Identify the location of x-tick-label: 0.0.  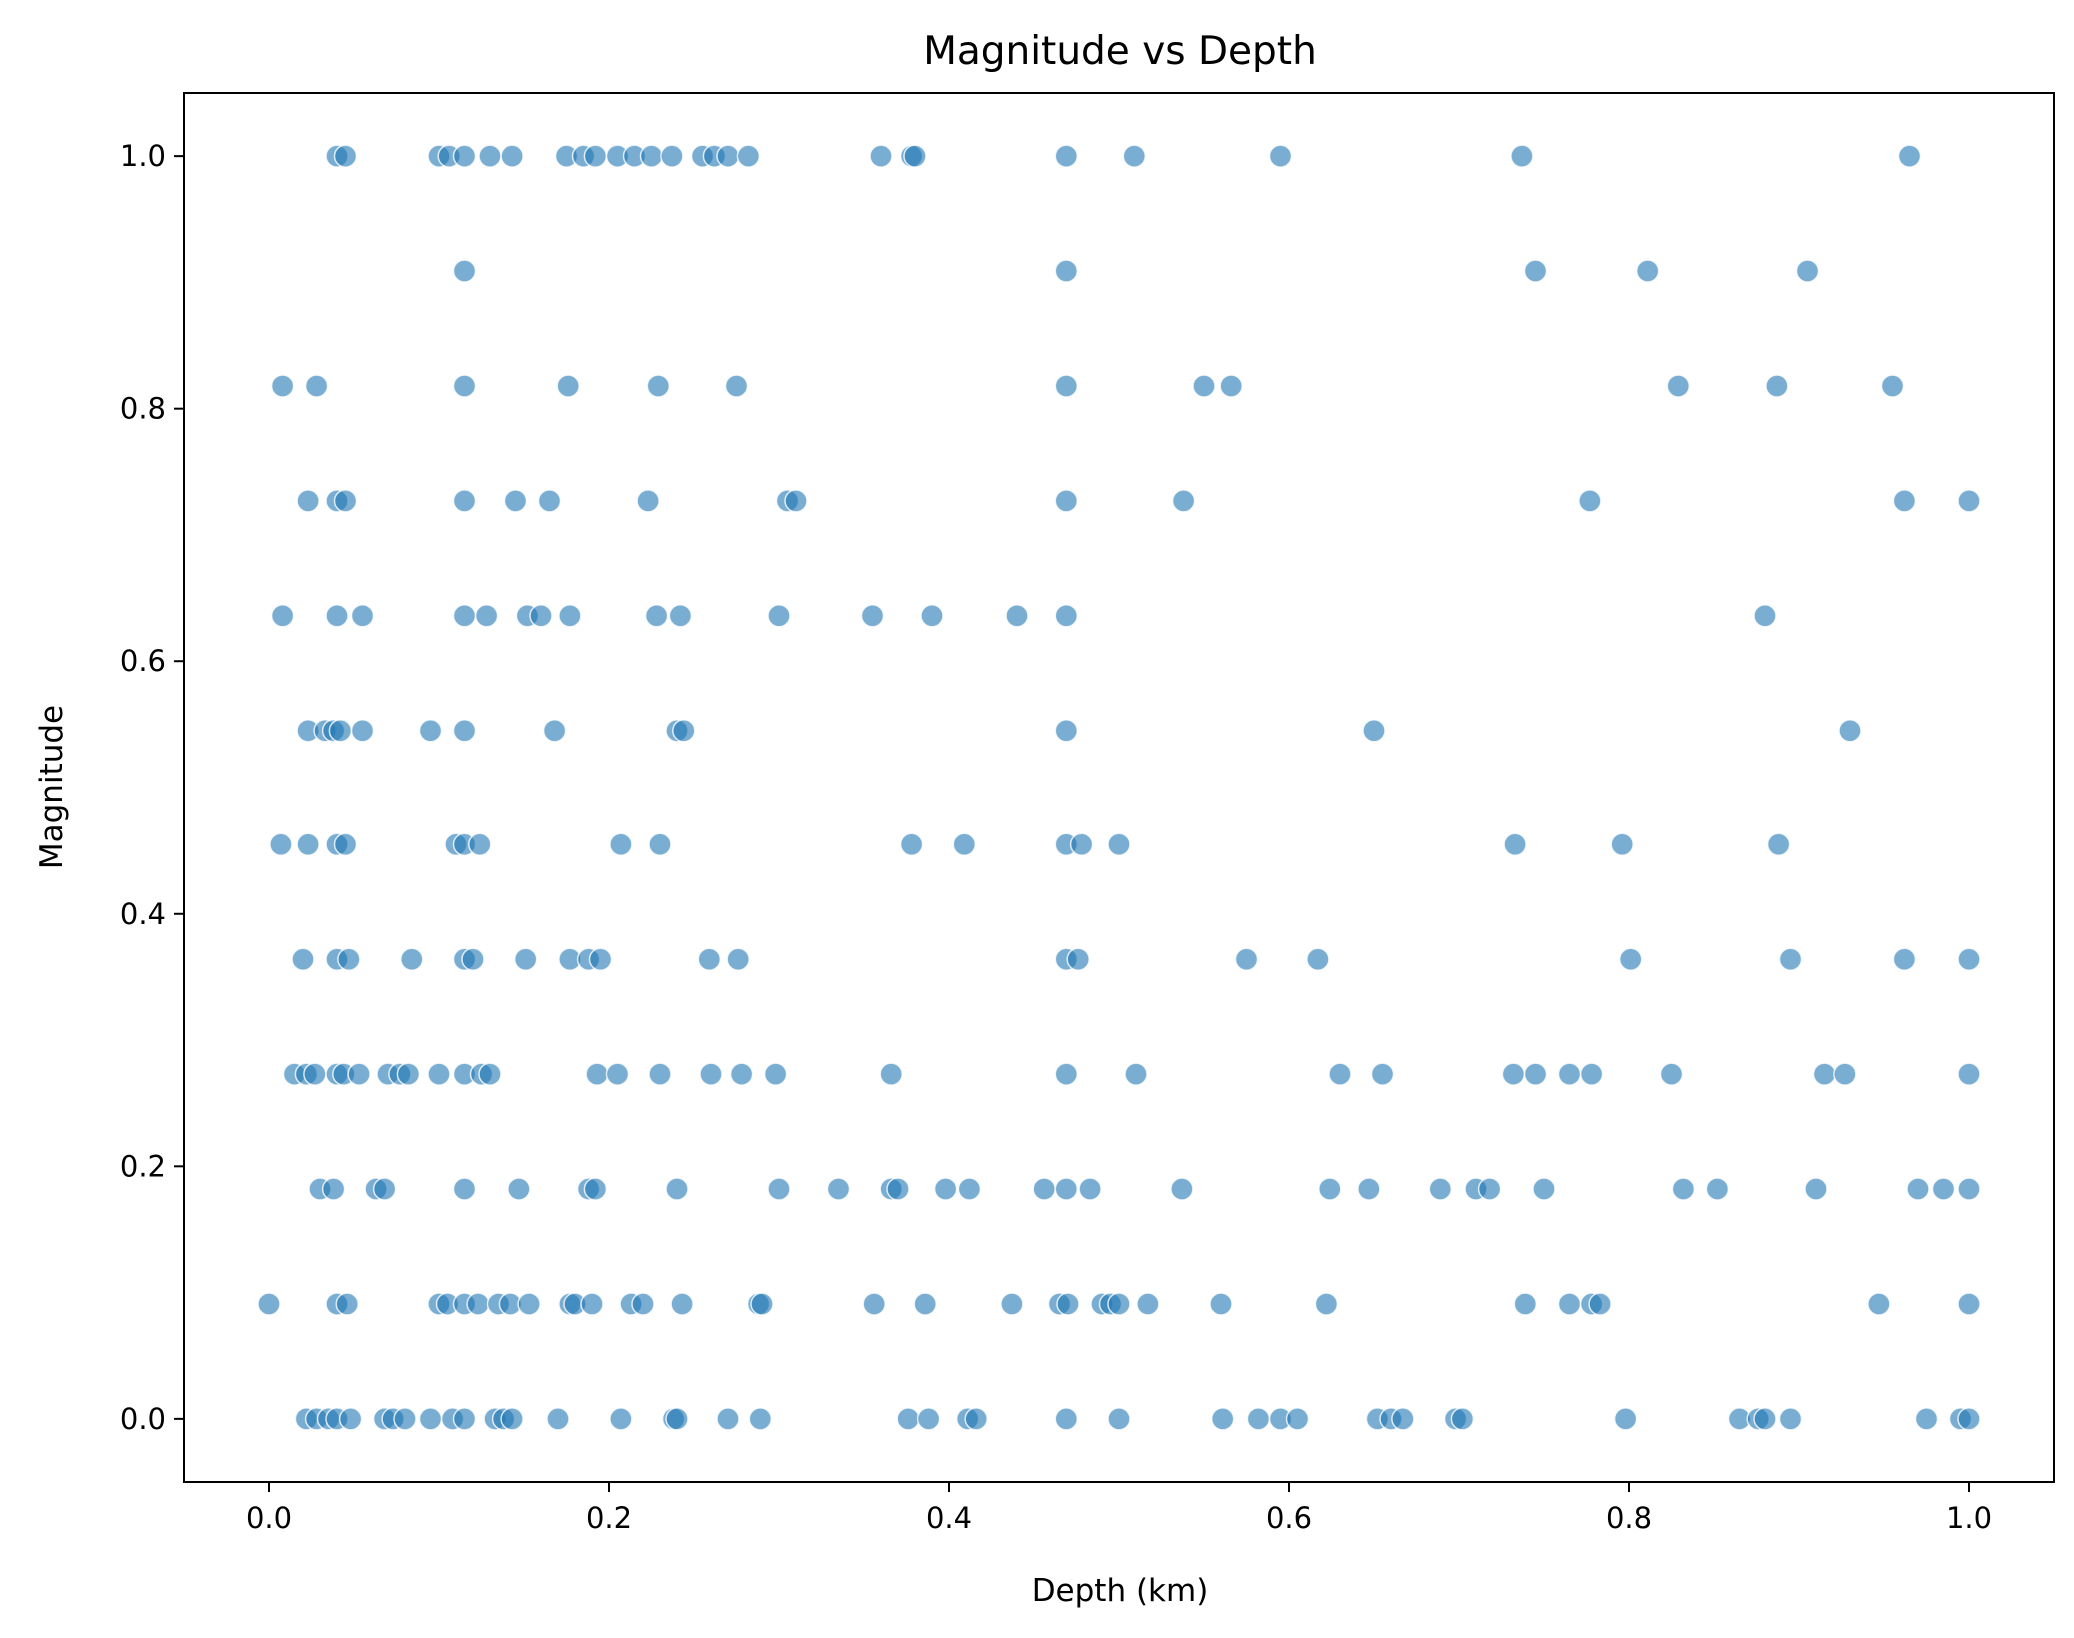
(269, 1518).